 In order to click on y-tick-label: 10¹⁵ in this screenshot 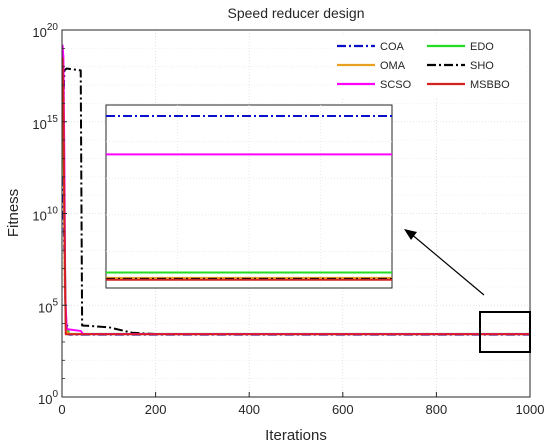, I will do `click(45, 123)`.